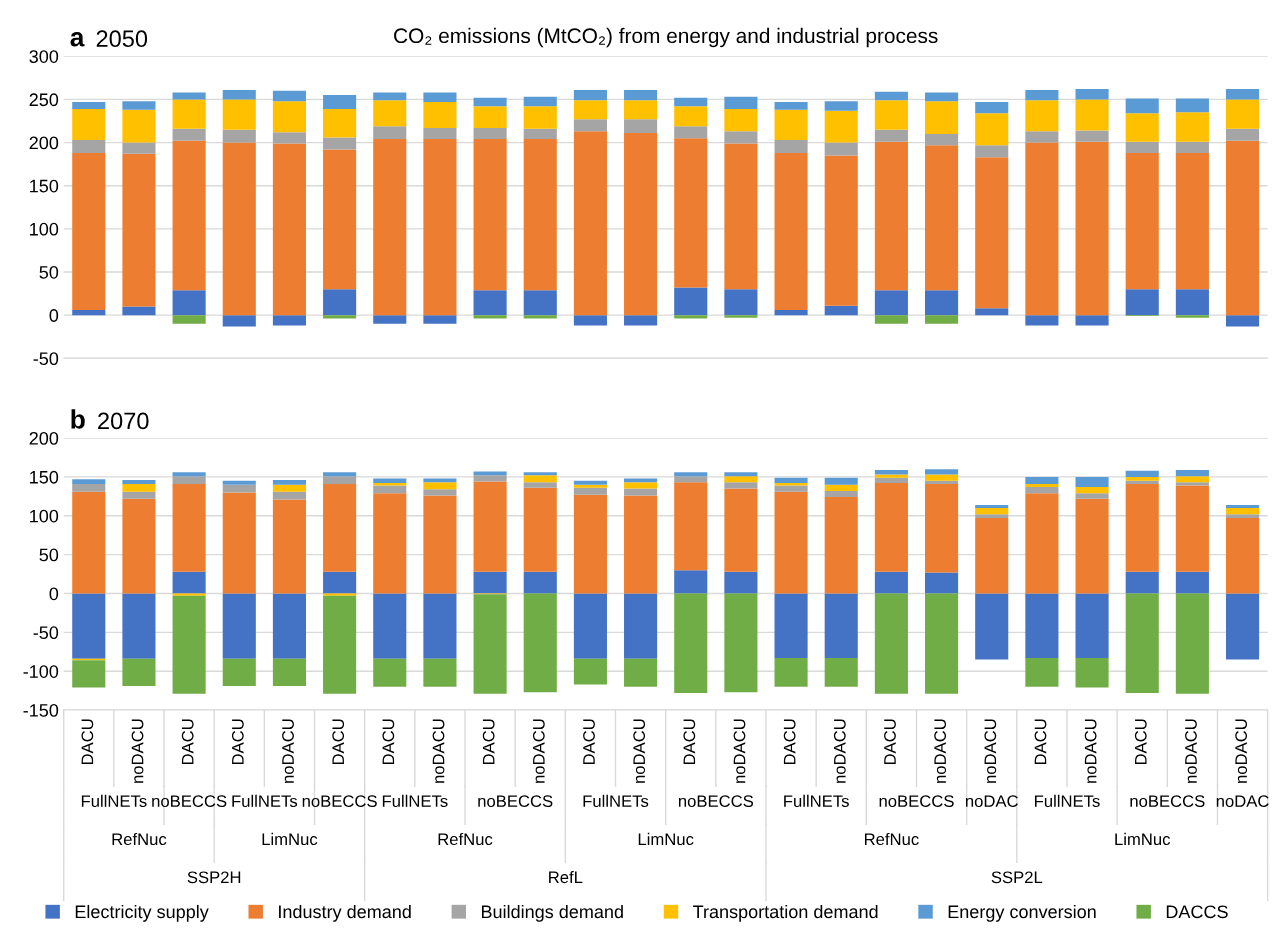 The height and width of the screenshot is (938, 1274). What do you see at coordinates (142, 913) in the screenshot?
I see `legend-label: Electricity supply` at bounding box center [142, 913].